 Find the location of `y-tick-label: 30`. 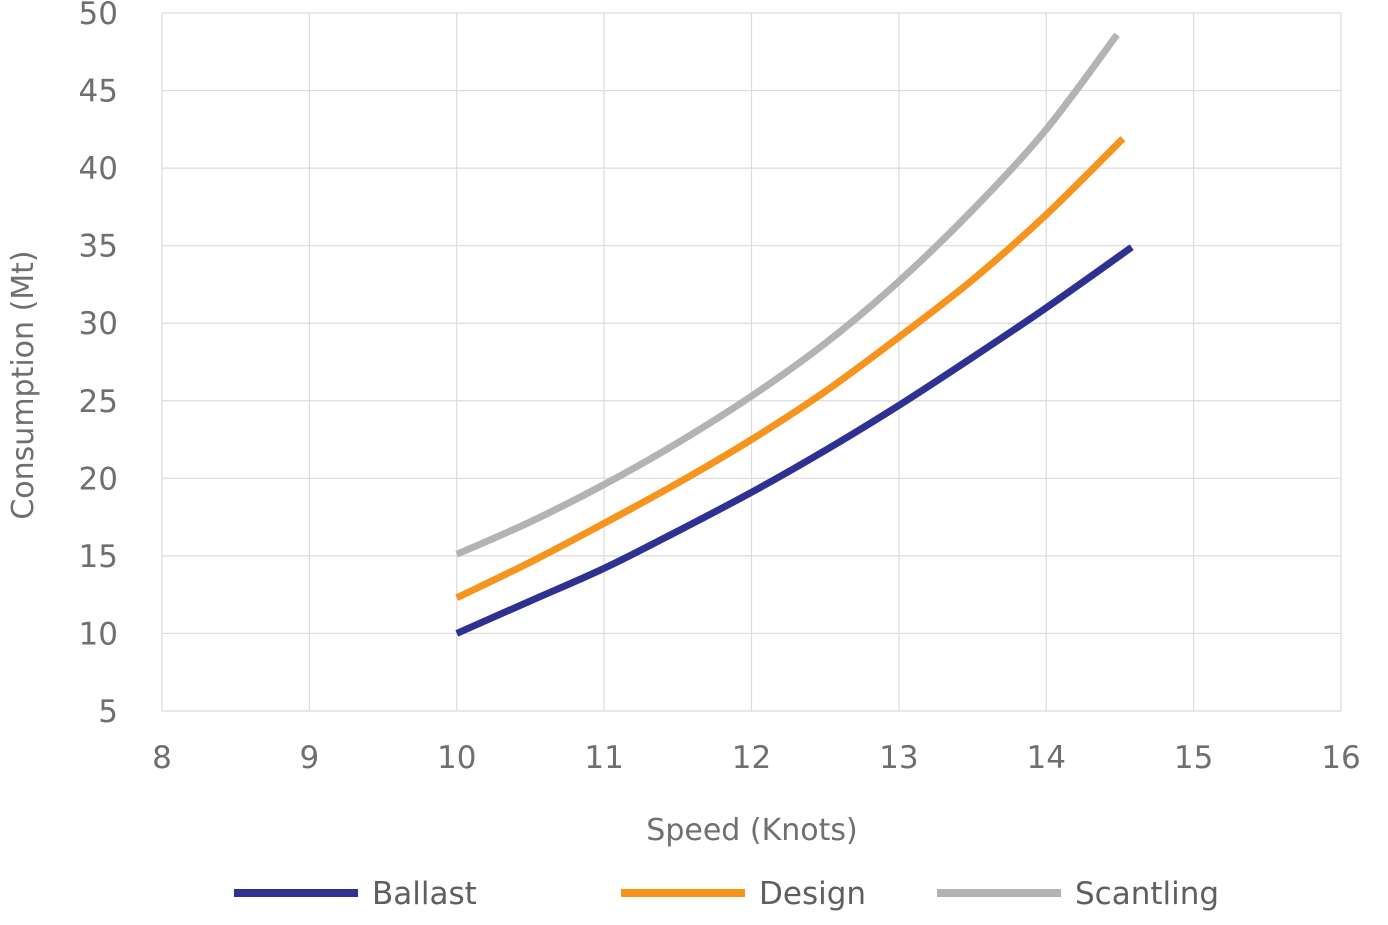

y-tick-label: 30 is located at coordinates (98, 324).